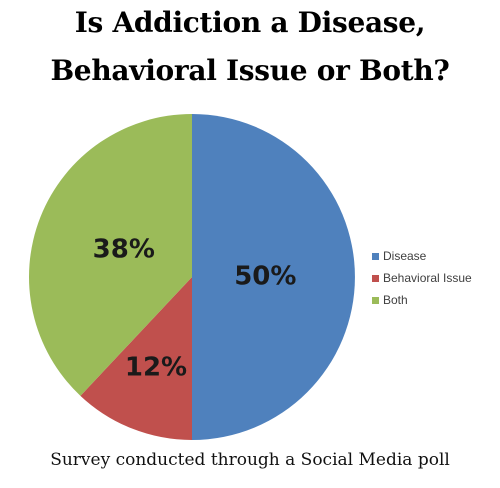 This screenshot has height=488, width=500. I want to click on pie-slice-behavioral-issue, so click(136, 358).